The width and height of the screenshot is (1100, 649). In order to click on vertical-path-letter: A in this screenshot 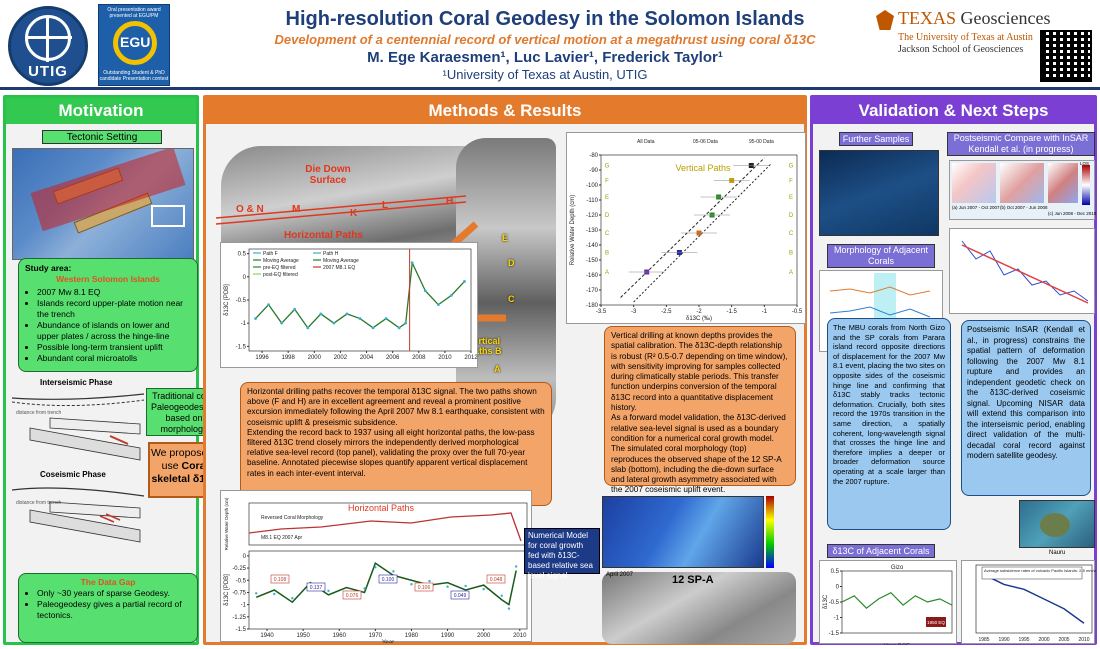, I will do `click(497, 369)`.